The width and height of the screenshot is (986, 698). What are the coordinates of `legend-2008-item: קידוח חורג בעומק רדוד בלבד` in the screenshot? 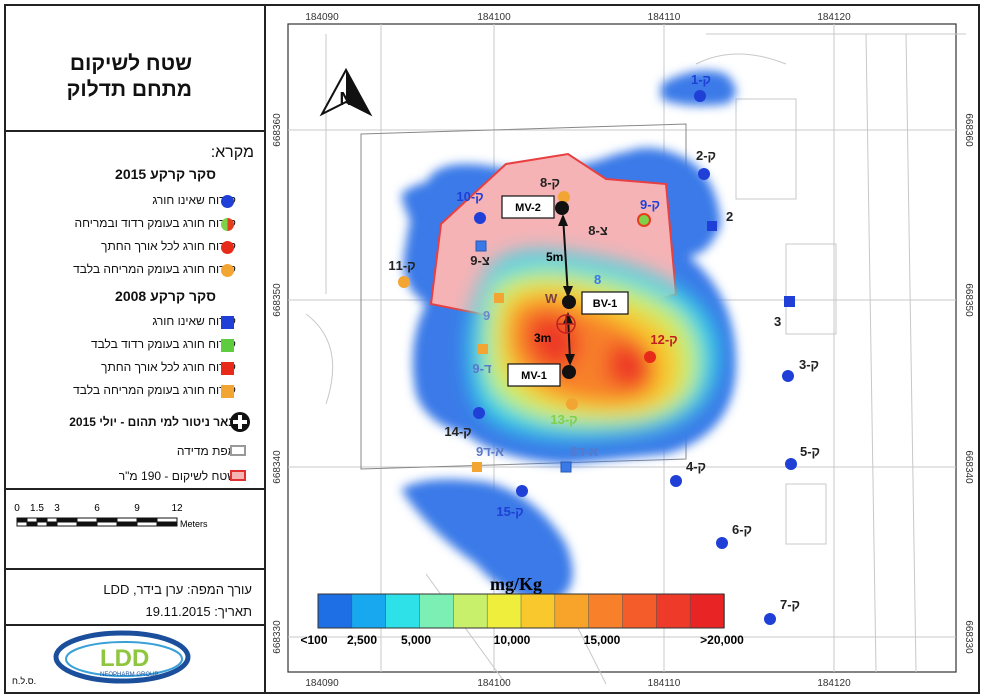 It's located at (163, 344).